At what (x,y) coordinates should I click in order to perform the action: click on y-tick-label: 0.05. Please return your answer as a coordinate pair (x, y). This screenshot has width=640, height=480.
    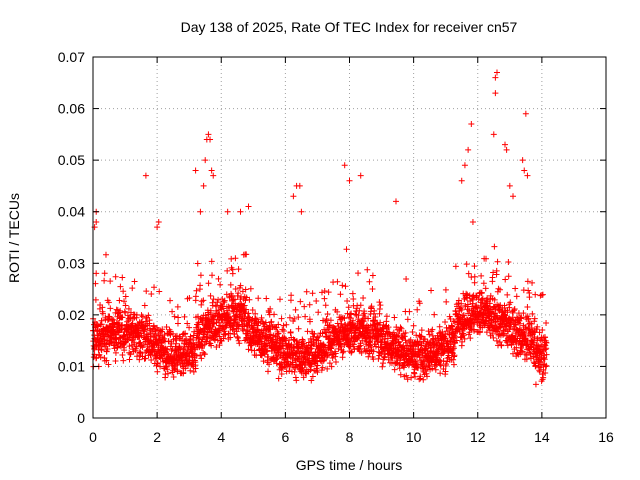
    Looking at the image, I should click on (71, 160).